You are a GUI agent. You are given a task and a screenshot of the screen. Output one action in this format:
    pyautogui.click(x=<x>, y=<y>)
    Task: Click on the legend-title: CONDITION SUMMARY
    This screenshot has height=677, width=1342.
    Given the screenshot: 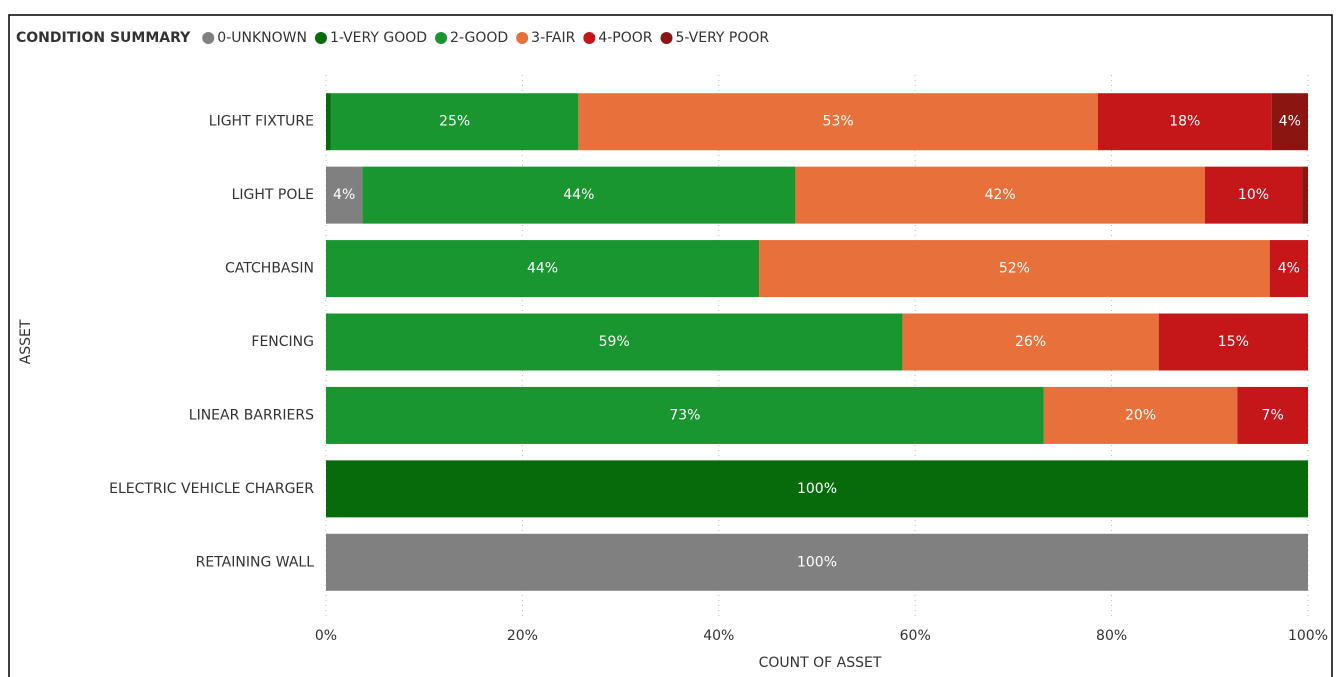 What is the action you would take?
    pyautogui.click(x=103, y=38)
    